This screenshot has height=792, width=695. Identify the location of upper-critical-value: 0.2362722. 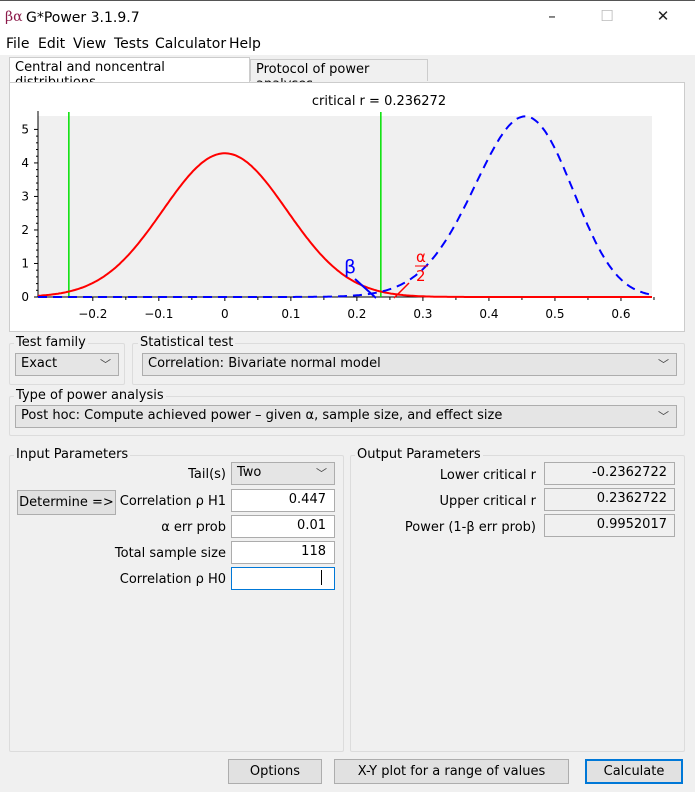
(609, 499).